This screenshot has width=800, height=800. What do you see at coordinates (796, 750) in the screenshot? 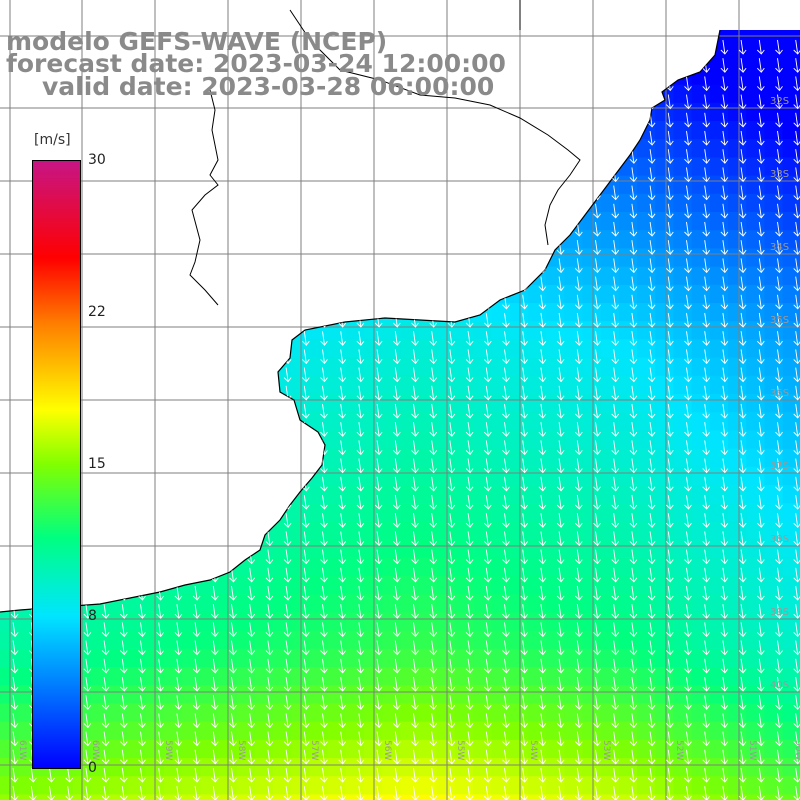
I see `lon-label: 50W` at bounding box center [796, 750].